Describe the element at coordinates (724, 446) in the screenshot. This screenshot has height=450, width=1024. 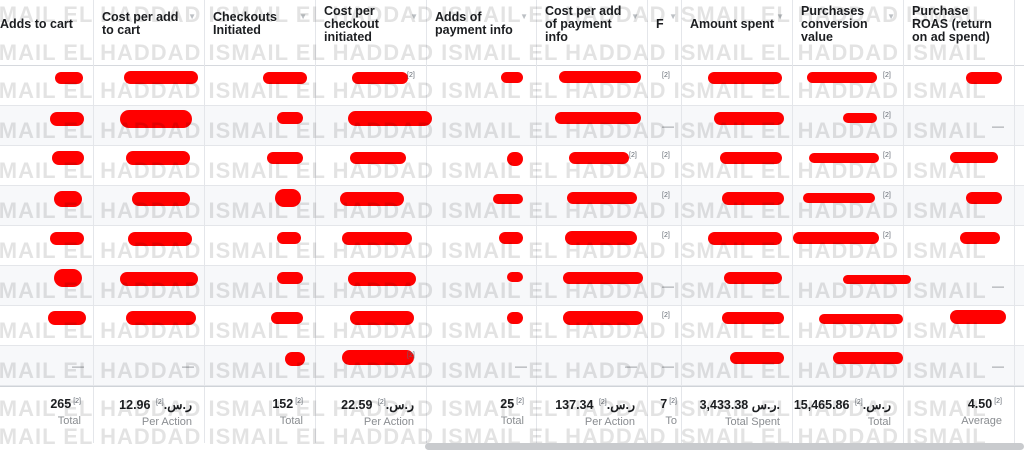
I see `horizontal-scrollbar` at that location.